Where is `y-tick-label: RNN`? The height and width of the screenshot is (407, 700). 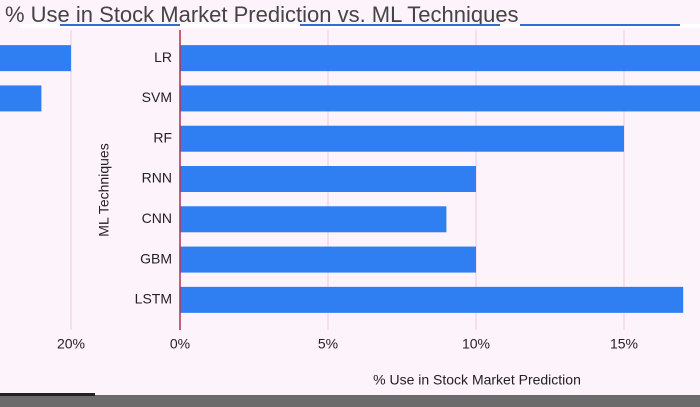
y-tick-label: RNN is located at coordinates (157, 178).